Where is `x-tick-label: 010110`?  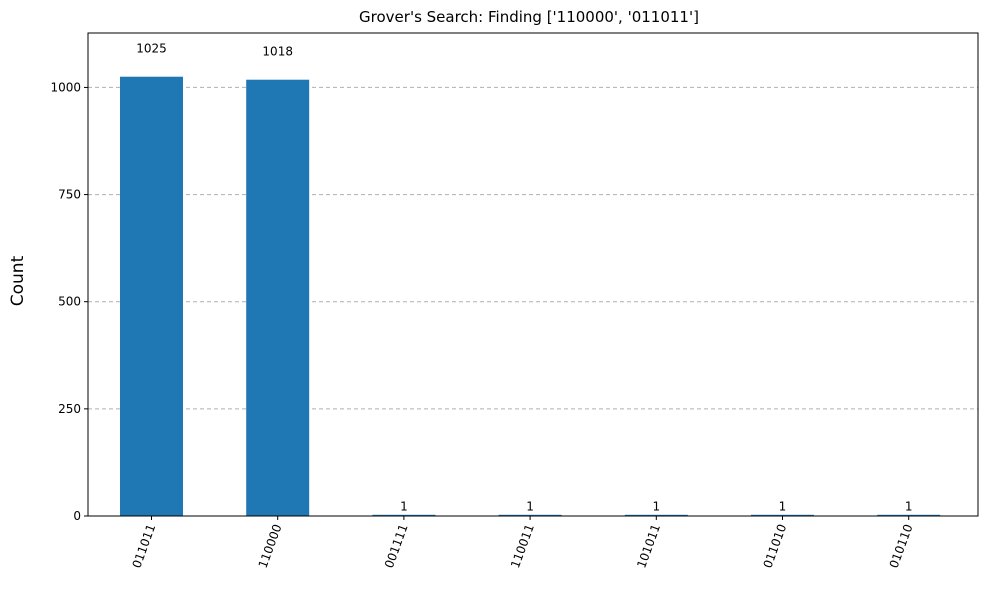
x-tick-label: 010110 is located at coordinates (901, 546).